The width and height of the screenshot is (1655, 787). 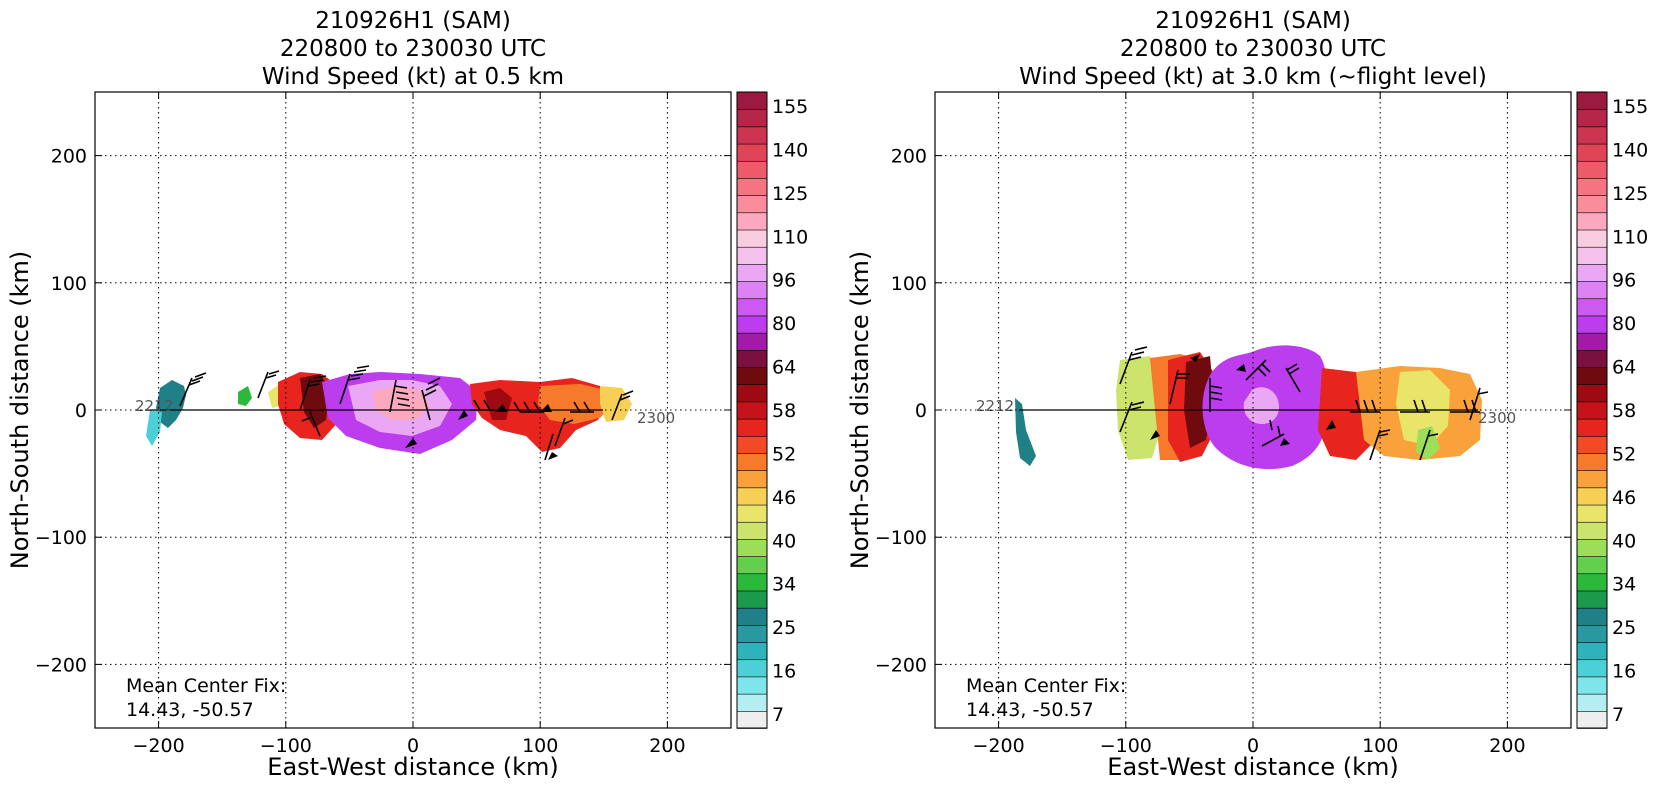 What do you see at coordinates (61, 665) in the screenshot?
I see `y-tick-label: −200` at bounding box center [61, 665].